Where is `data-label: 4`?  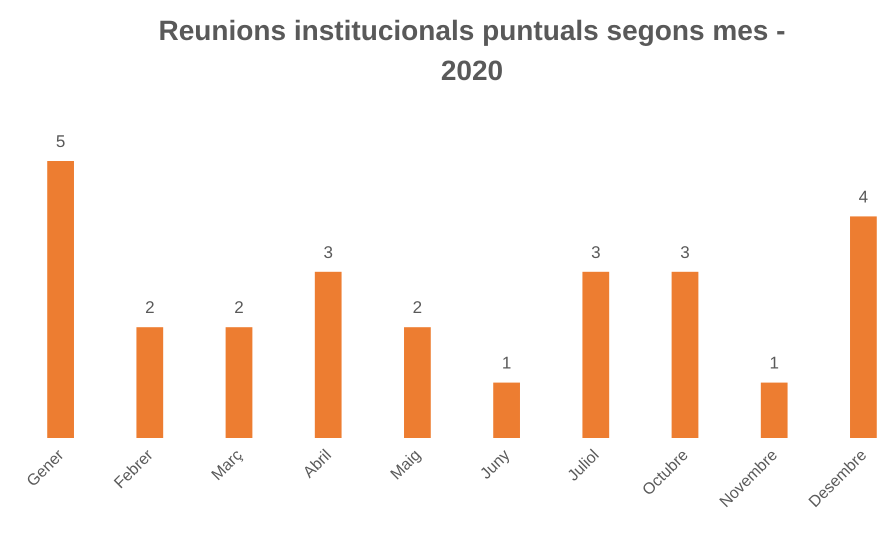 data-label: 4 is located at coordinates (863, 196).